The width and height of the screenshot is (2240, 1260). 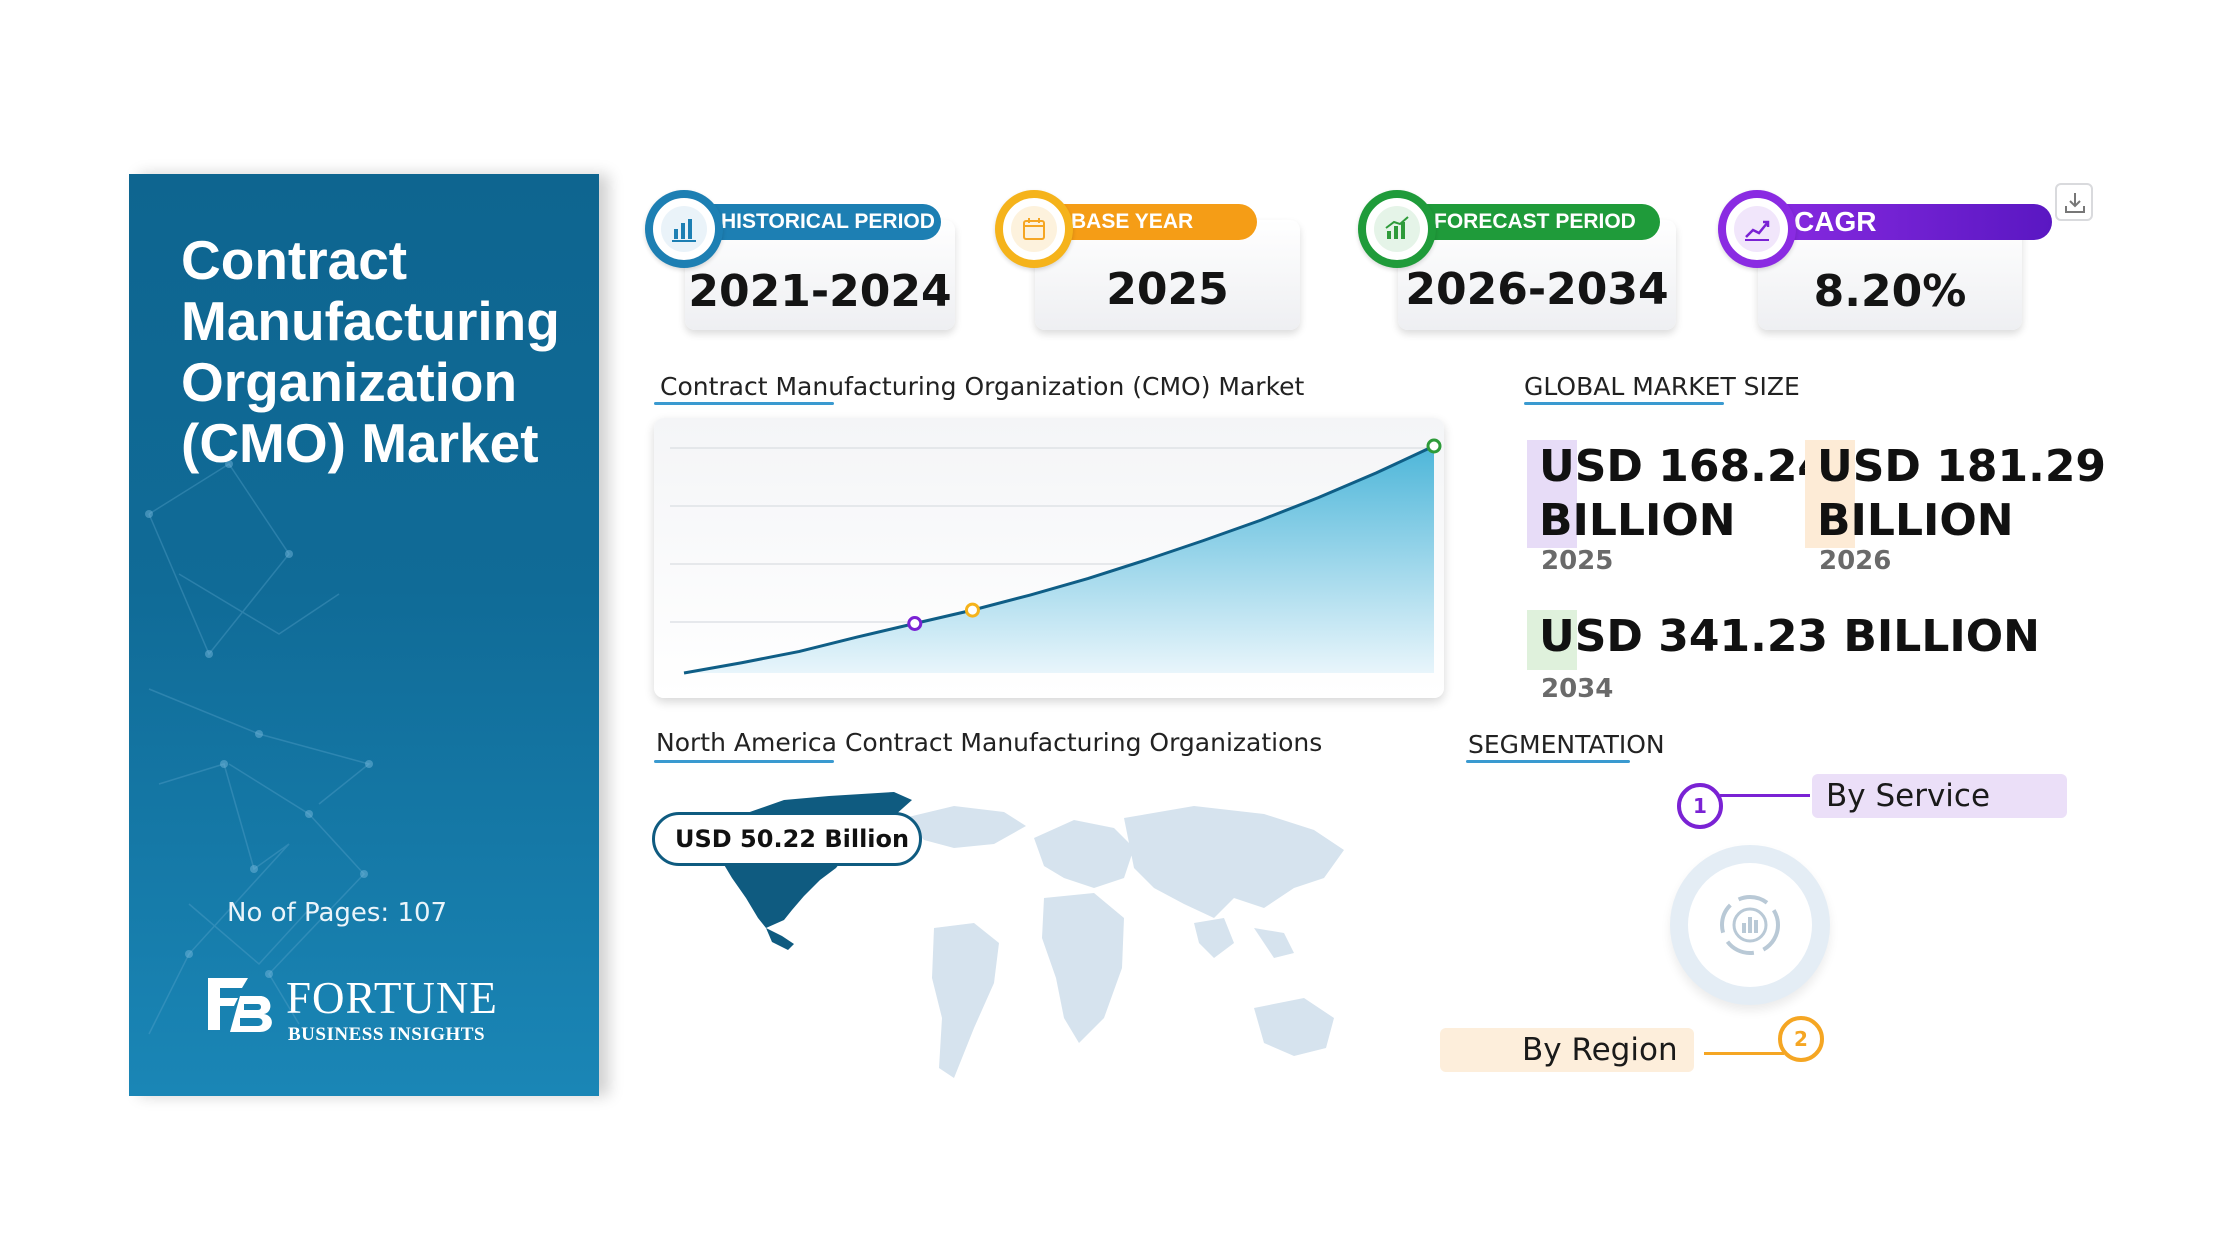 I want to click on world-continents, so click(x=1124, y=942).